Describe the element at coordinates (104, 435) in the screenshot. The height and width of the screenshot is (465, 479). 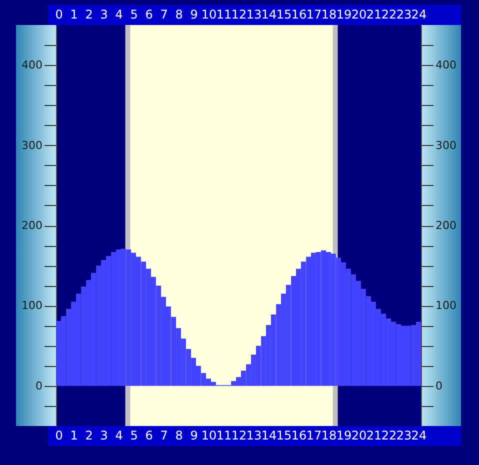
I see `x-tick-label: 3` at that location.